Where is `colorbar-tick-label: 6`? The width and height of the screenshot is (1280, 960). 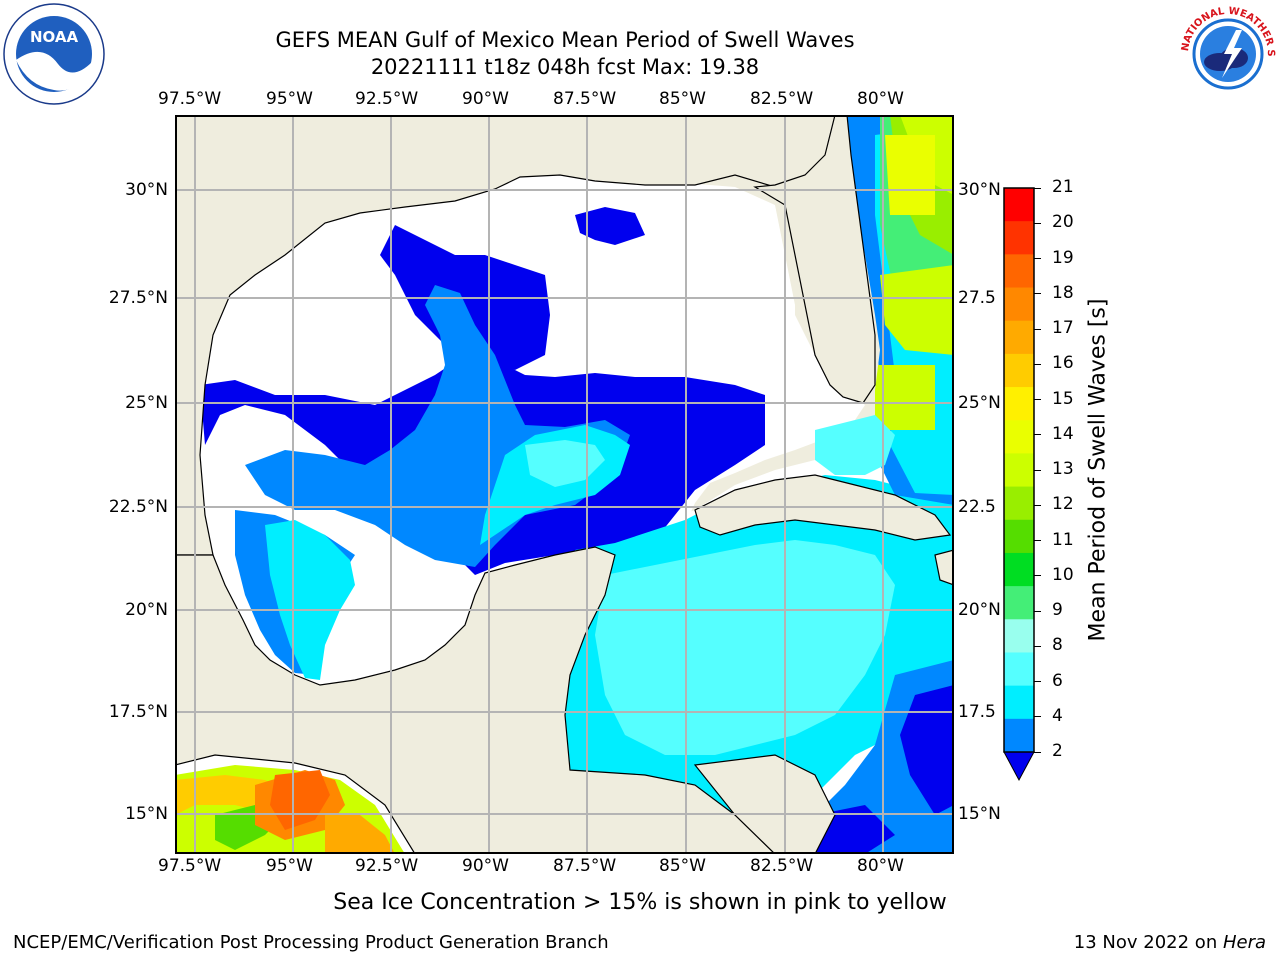 colorbar-tick-label: 6 is located at coordinates (1057, 680).